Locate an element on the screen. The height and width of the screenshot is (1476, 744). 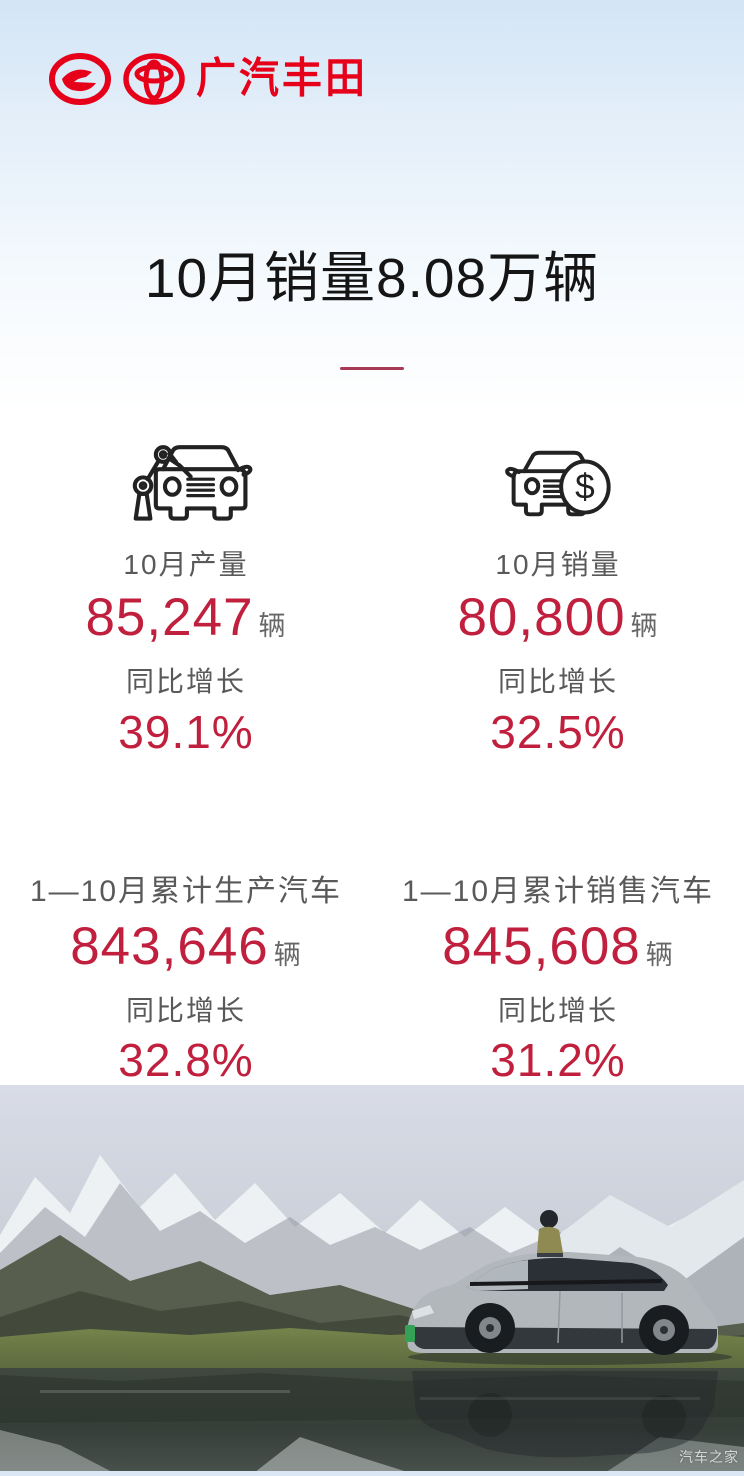
stat-value: 80,800 is located at coordinates (541, 618).